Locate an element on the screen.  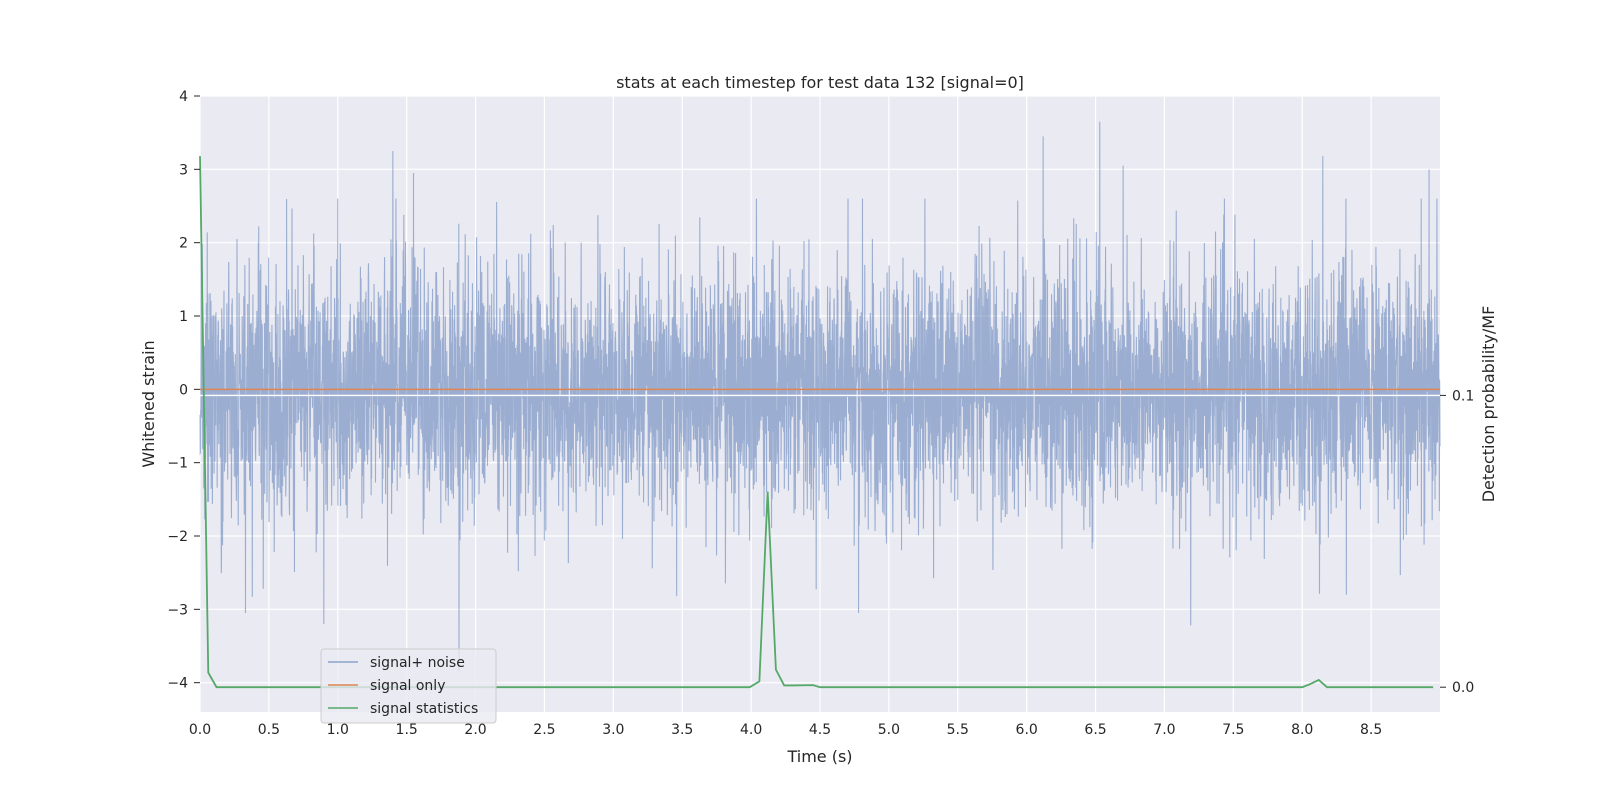
y-tick-label: −2 is located at coordinates (177, 537).